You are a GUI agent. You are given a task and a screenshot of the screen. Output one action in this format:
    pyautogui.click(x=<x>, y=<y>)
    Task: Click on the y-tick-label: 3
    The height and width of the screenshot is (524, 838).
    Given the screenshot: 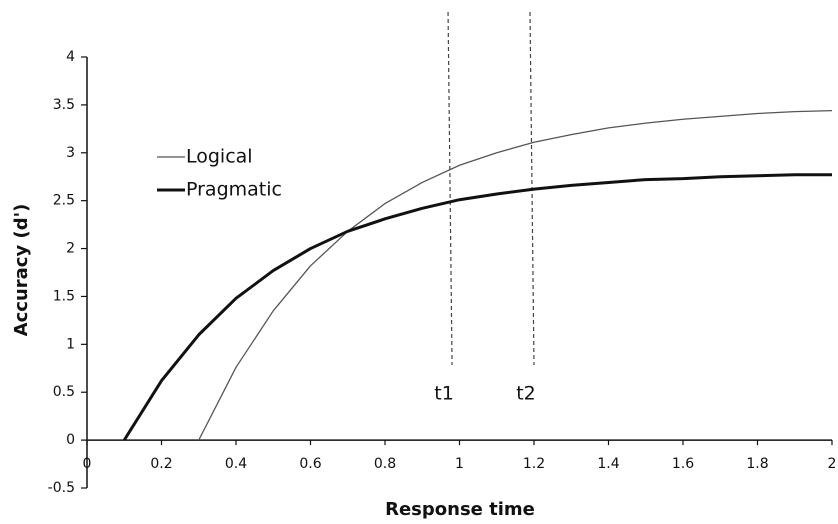 What is the action you would take?
    pyautogui.click(x=70, y=153)
    